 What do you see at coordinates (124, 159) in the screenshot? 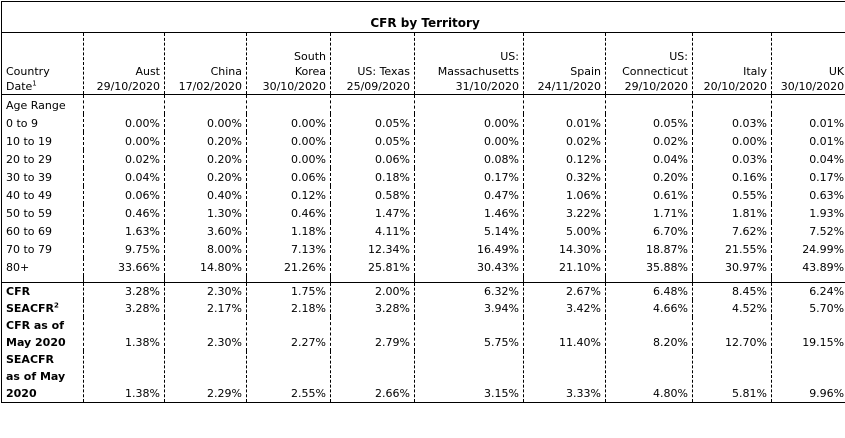
I see `table-cell: 0.02%` at bounding box center [124, 159].